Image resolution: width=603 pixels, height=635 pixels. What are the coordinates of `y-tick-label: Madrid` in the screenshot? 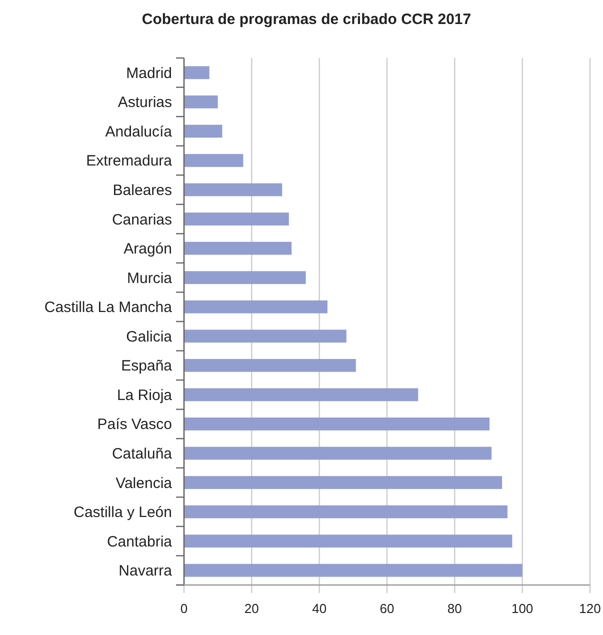 It's located at (149, 73).